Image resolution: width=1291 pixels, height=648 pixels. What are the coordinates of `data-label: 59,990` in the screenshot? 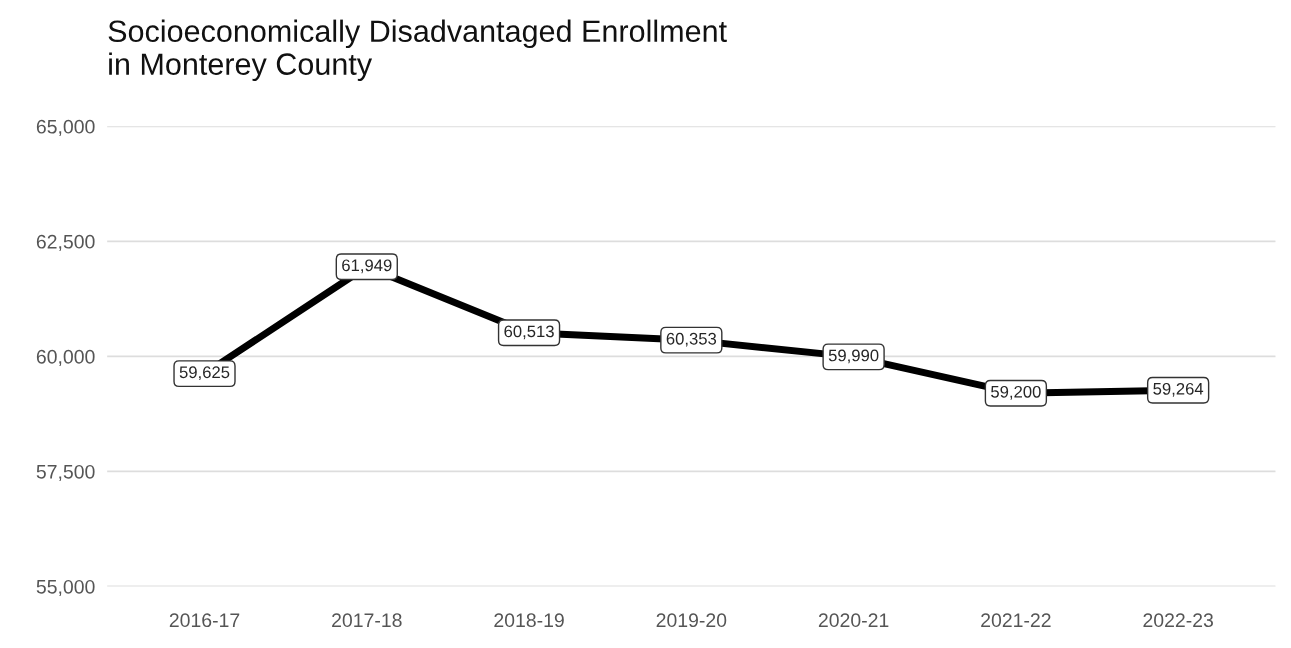 It's located at (853, 356).